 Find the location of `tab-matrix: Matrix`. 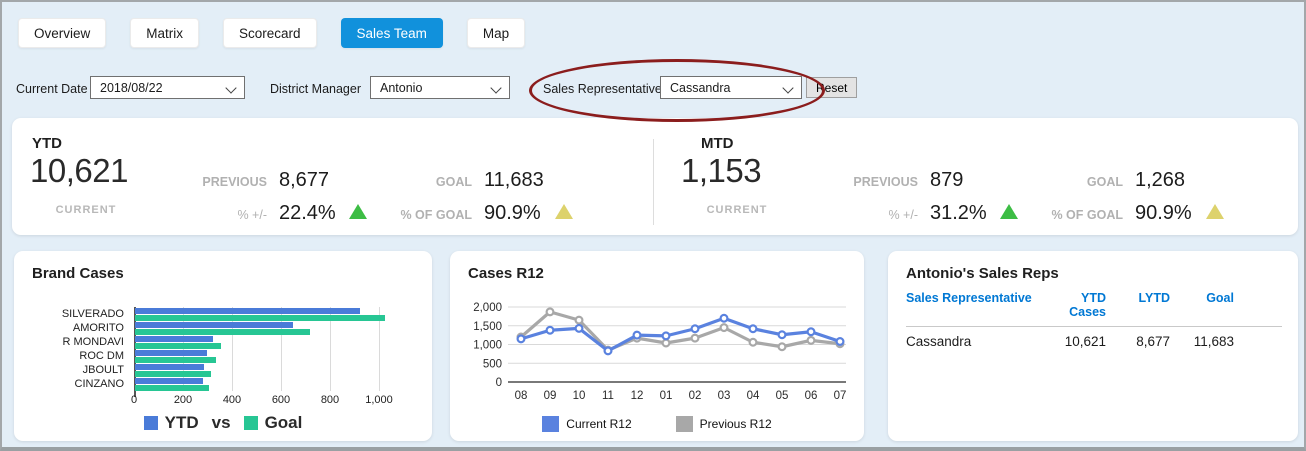

tab-matrix: Matrix is located at coordinates (165, 33).